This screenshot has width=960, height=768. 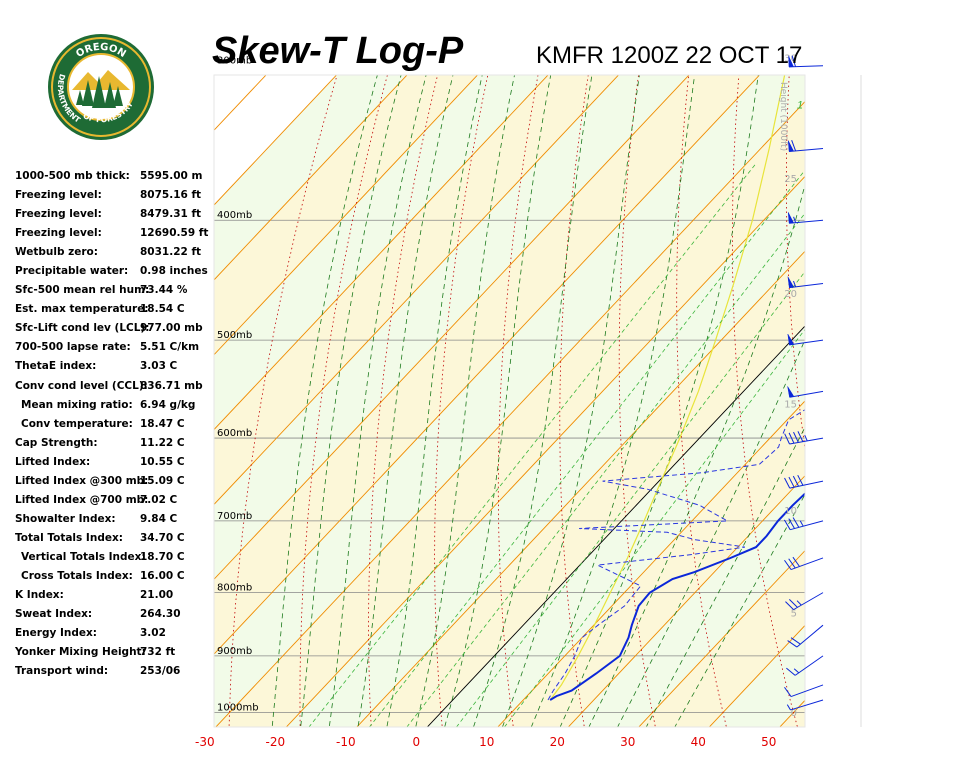 I want to click on index-value: 8031.22 ft, so click(x=171, y=252).